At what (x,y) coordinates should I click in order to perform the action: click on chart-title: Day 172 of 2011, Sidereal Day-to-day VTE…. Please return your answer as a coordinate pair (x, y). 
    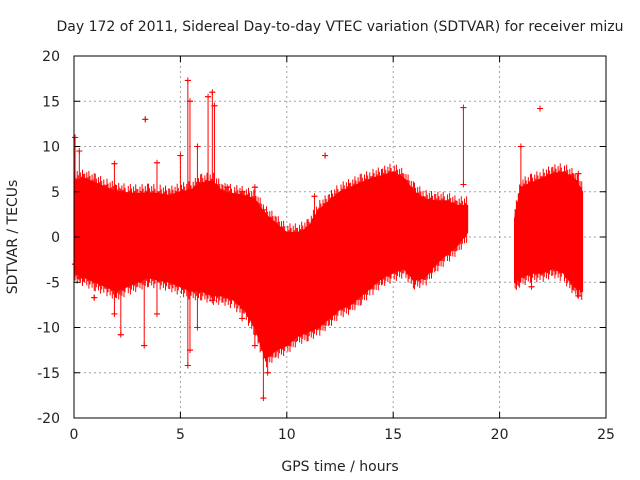
    Looking at the image, I should click on (340, 27).